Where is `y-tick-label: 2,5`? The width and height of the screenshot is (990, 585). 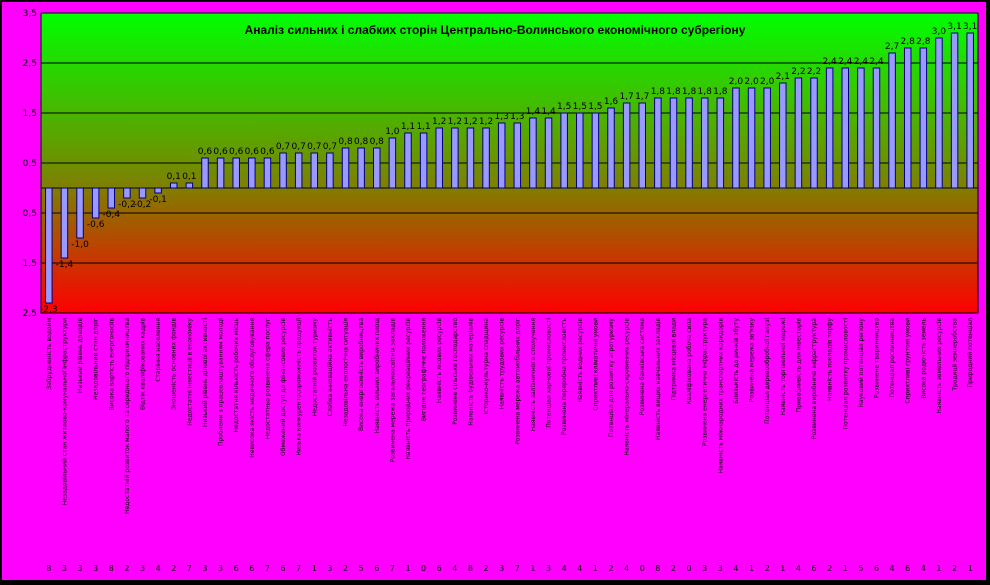 y-tick-label: 2,5 is located at coordinates (30, 64).